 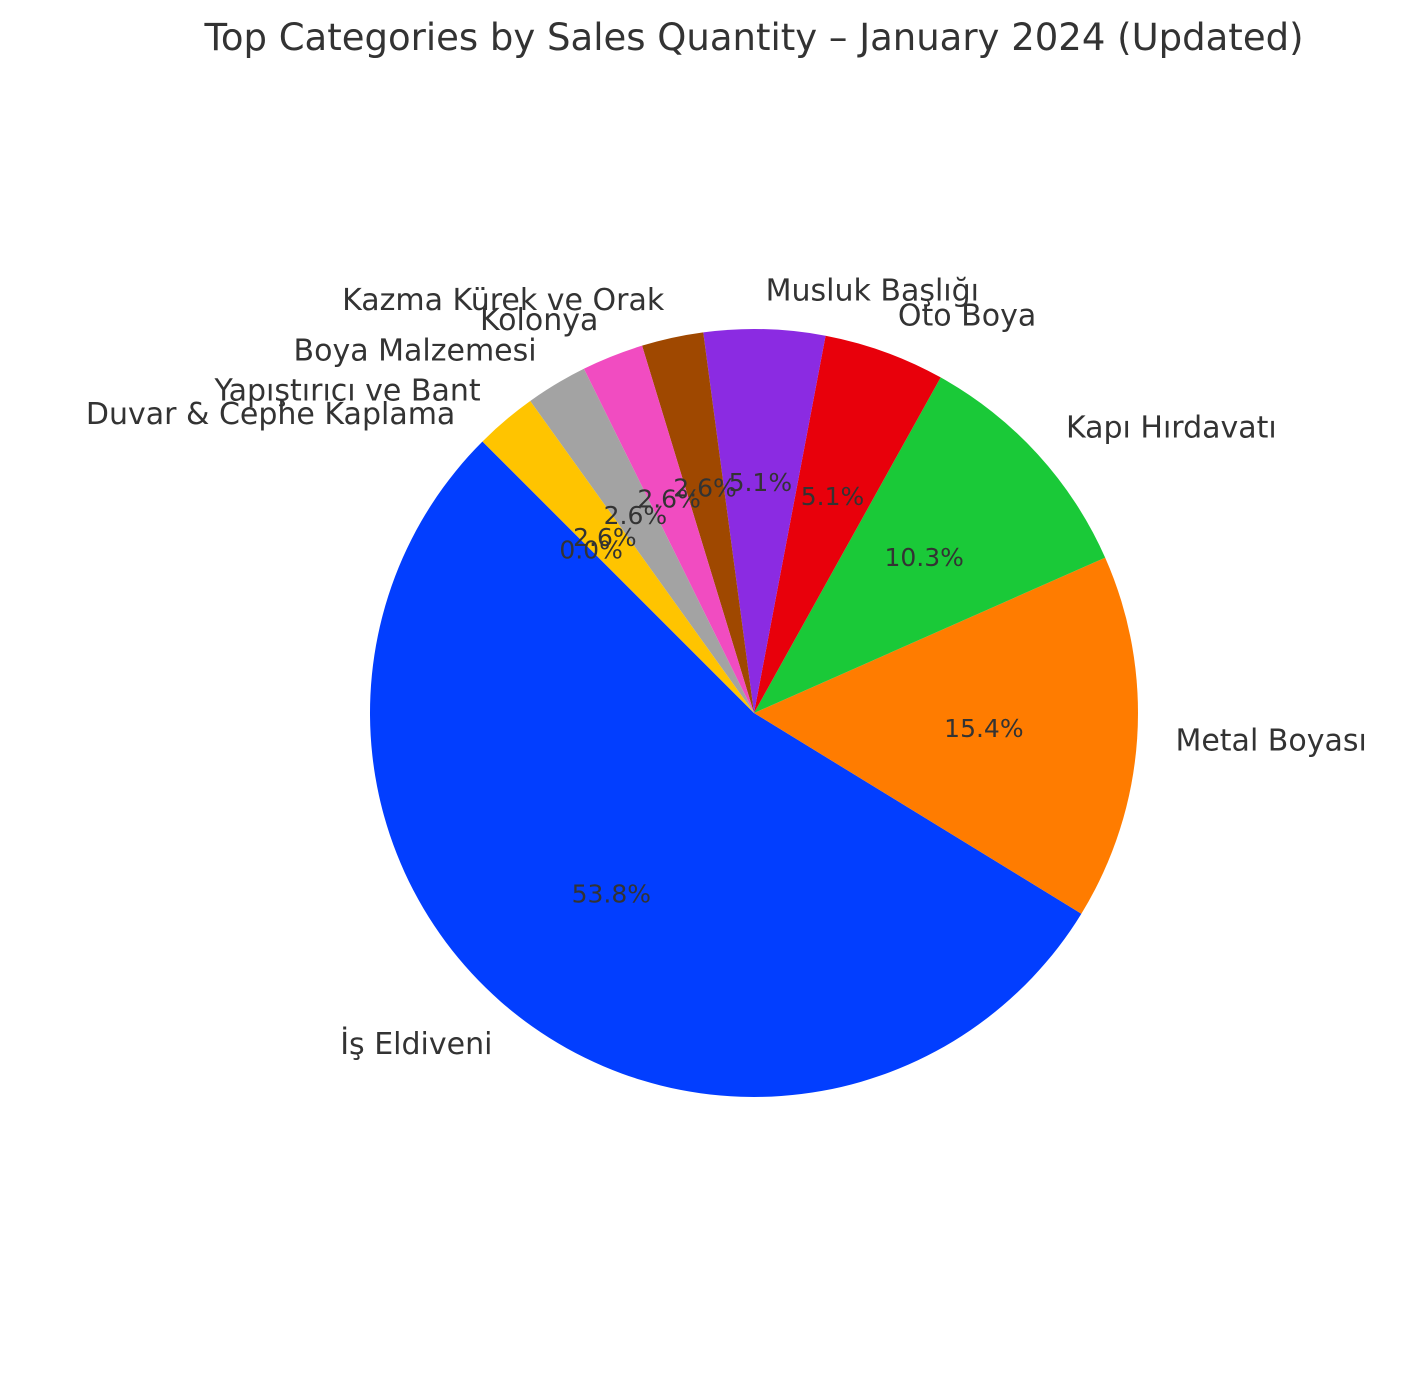 I want to click on pie-category-label-duvar-cephe-kaplama: Duvar & Cephe Kaplama, so click(x=270, y=414).